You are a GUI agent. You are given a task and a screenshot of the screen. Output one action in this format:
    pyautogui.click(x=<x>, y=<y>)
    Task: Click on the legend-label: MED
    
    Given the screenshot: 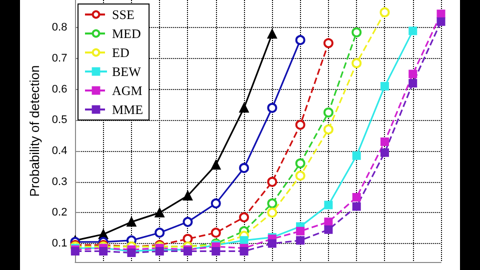 What is the action you would take?
    pyautogui.click(x=126, y=33)
    